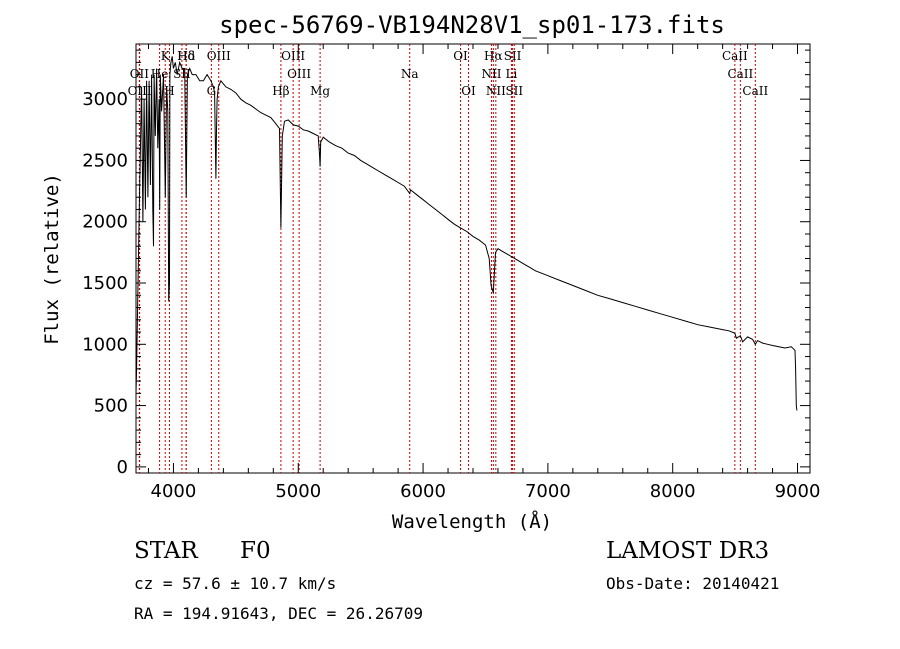 This screenshot has width=900, height=649. What do you see at coordinates (693, 583) in the screenshot?
I see `obs-date: Obs-Date: 20140421` at bounding box center [693, 583].